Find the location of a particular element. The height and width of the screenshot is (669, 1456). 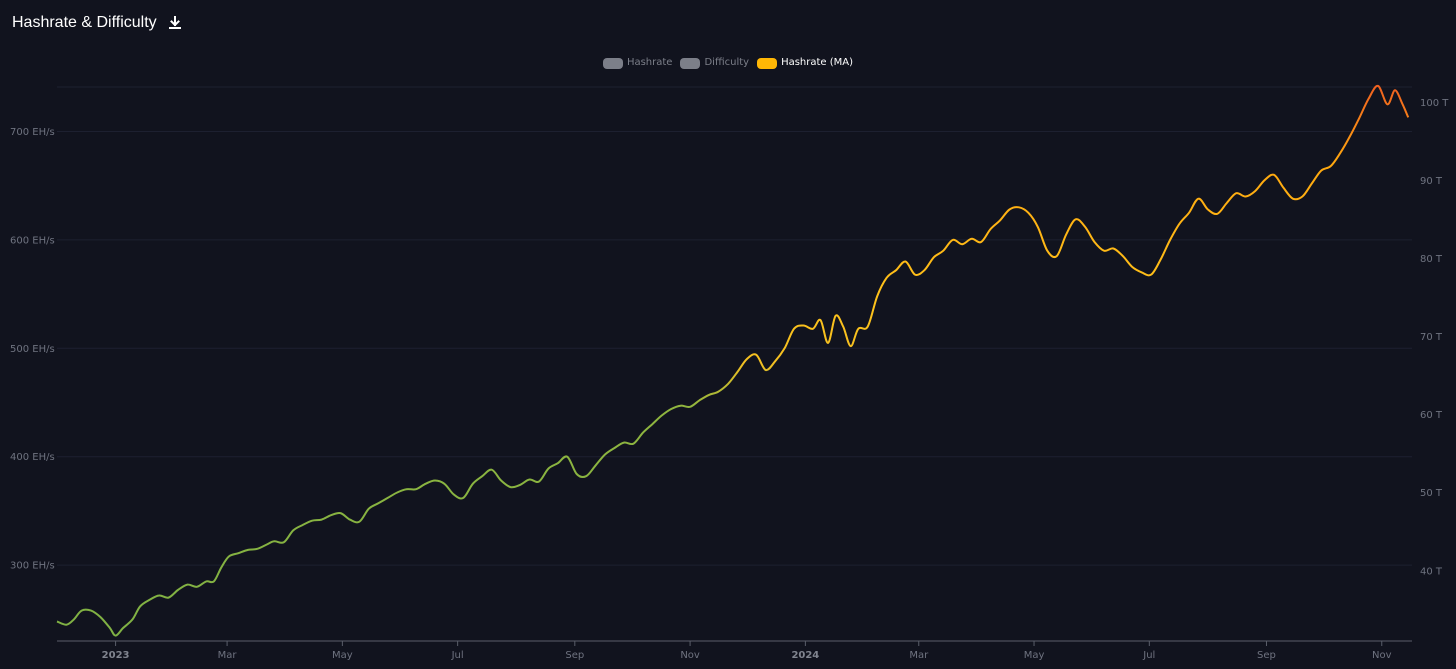

y-right-tick-label: 50 T is located at coordinates (1431, 493).